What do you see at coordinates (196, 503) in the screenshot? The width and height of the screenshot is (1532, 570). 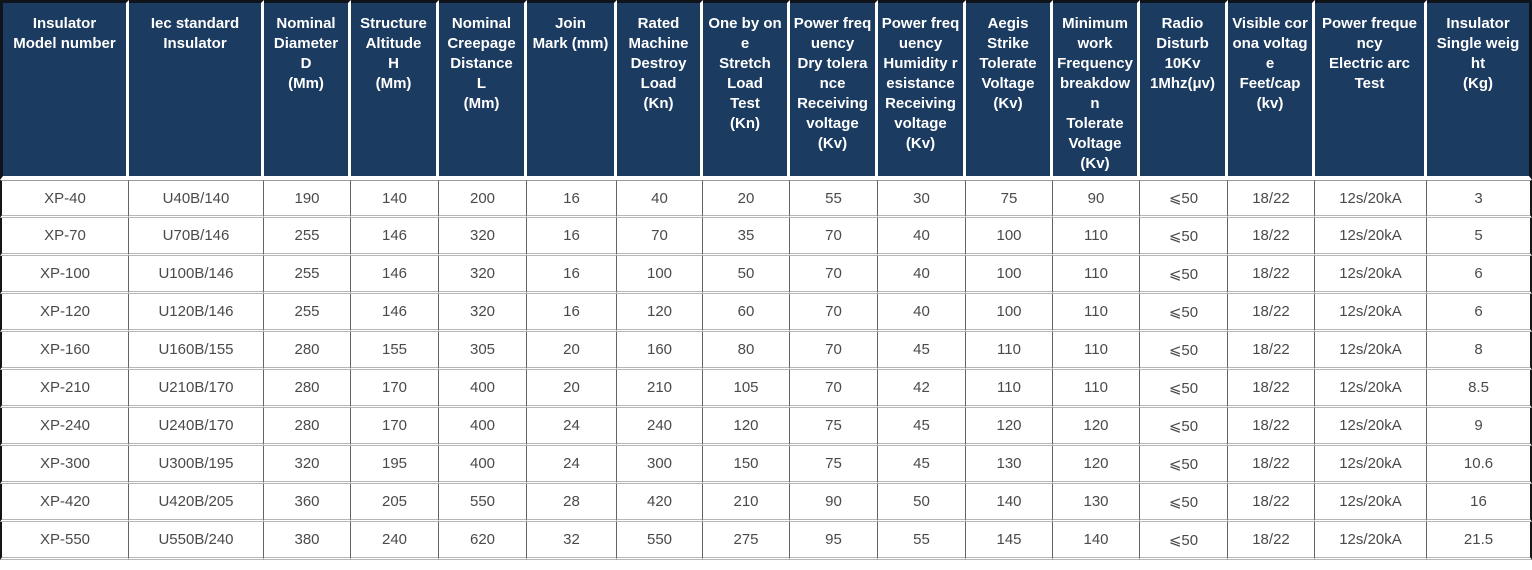 I see `table-cell: U420B/205` at bounding box center [196, 503].